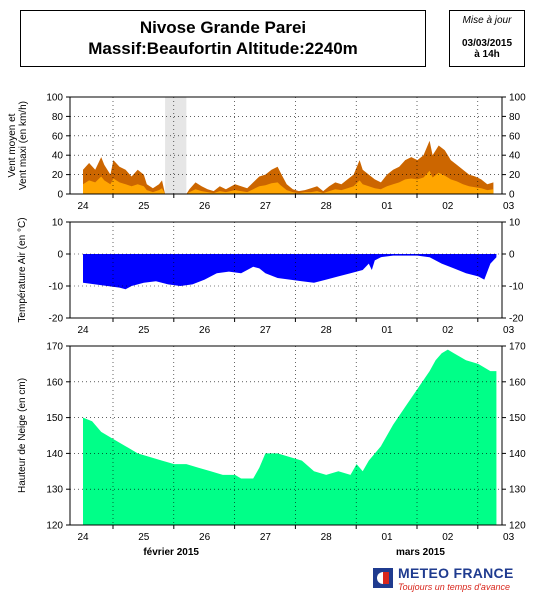 The image size is (538, 595). What do you see at coordinates (83, 537) in the screenshot?
I see `snow-day-label: 24` at bounding box center [83, 537].